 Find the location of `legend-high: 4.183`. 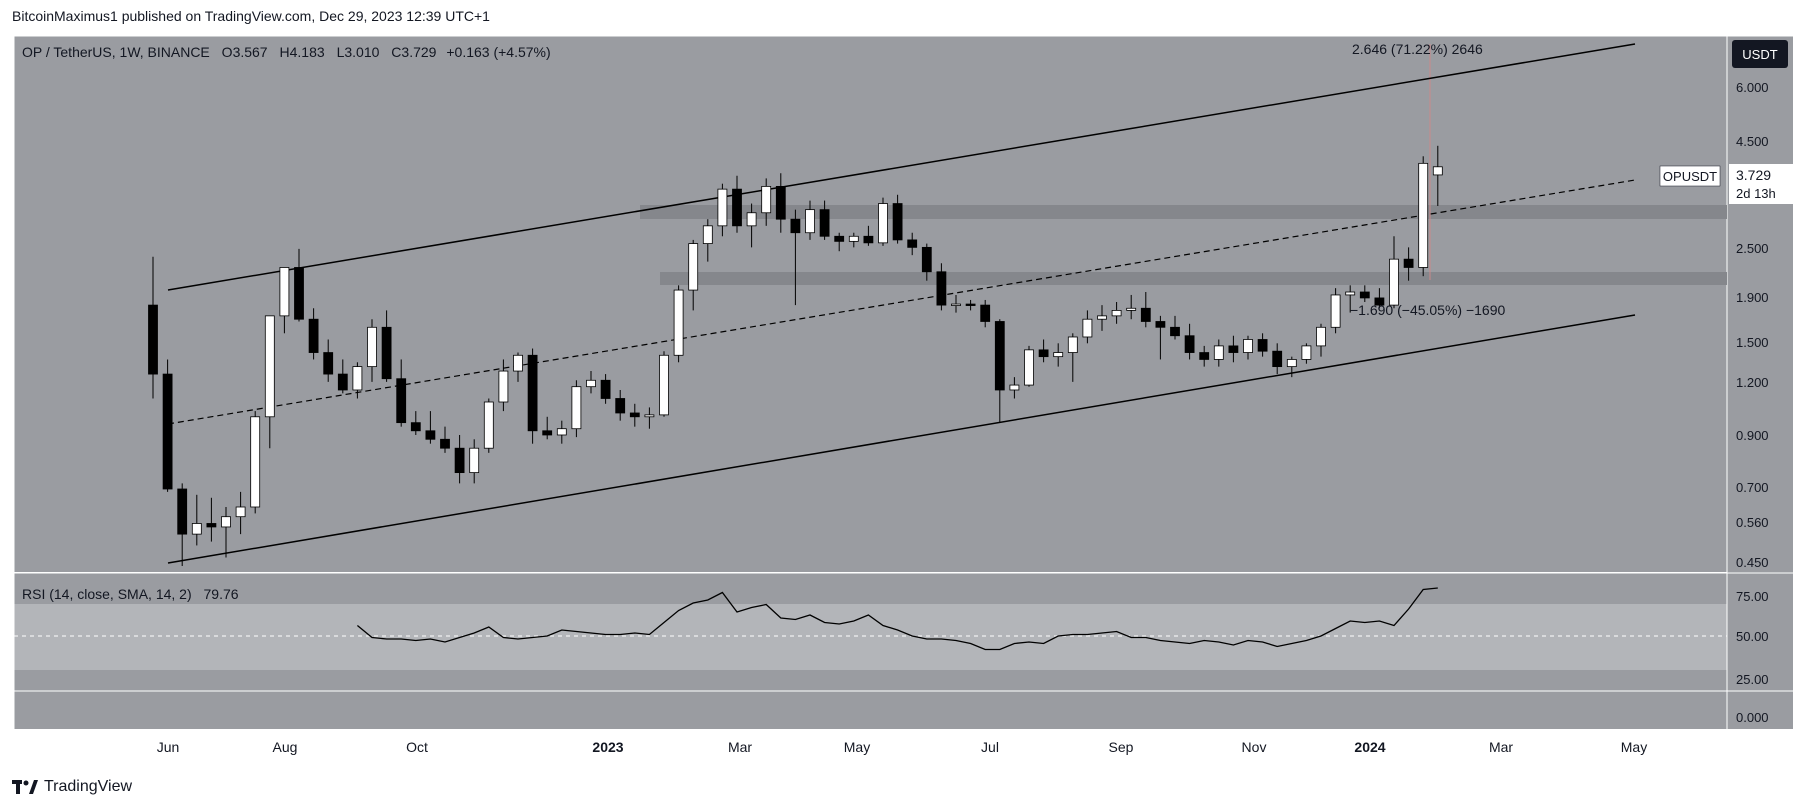

legend-high: 4.183 is located at coordinates (307, 52).